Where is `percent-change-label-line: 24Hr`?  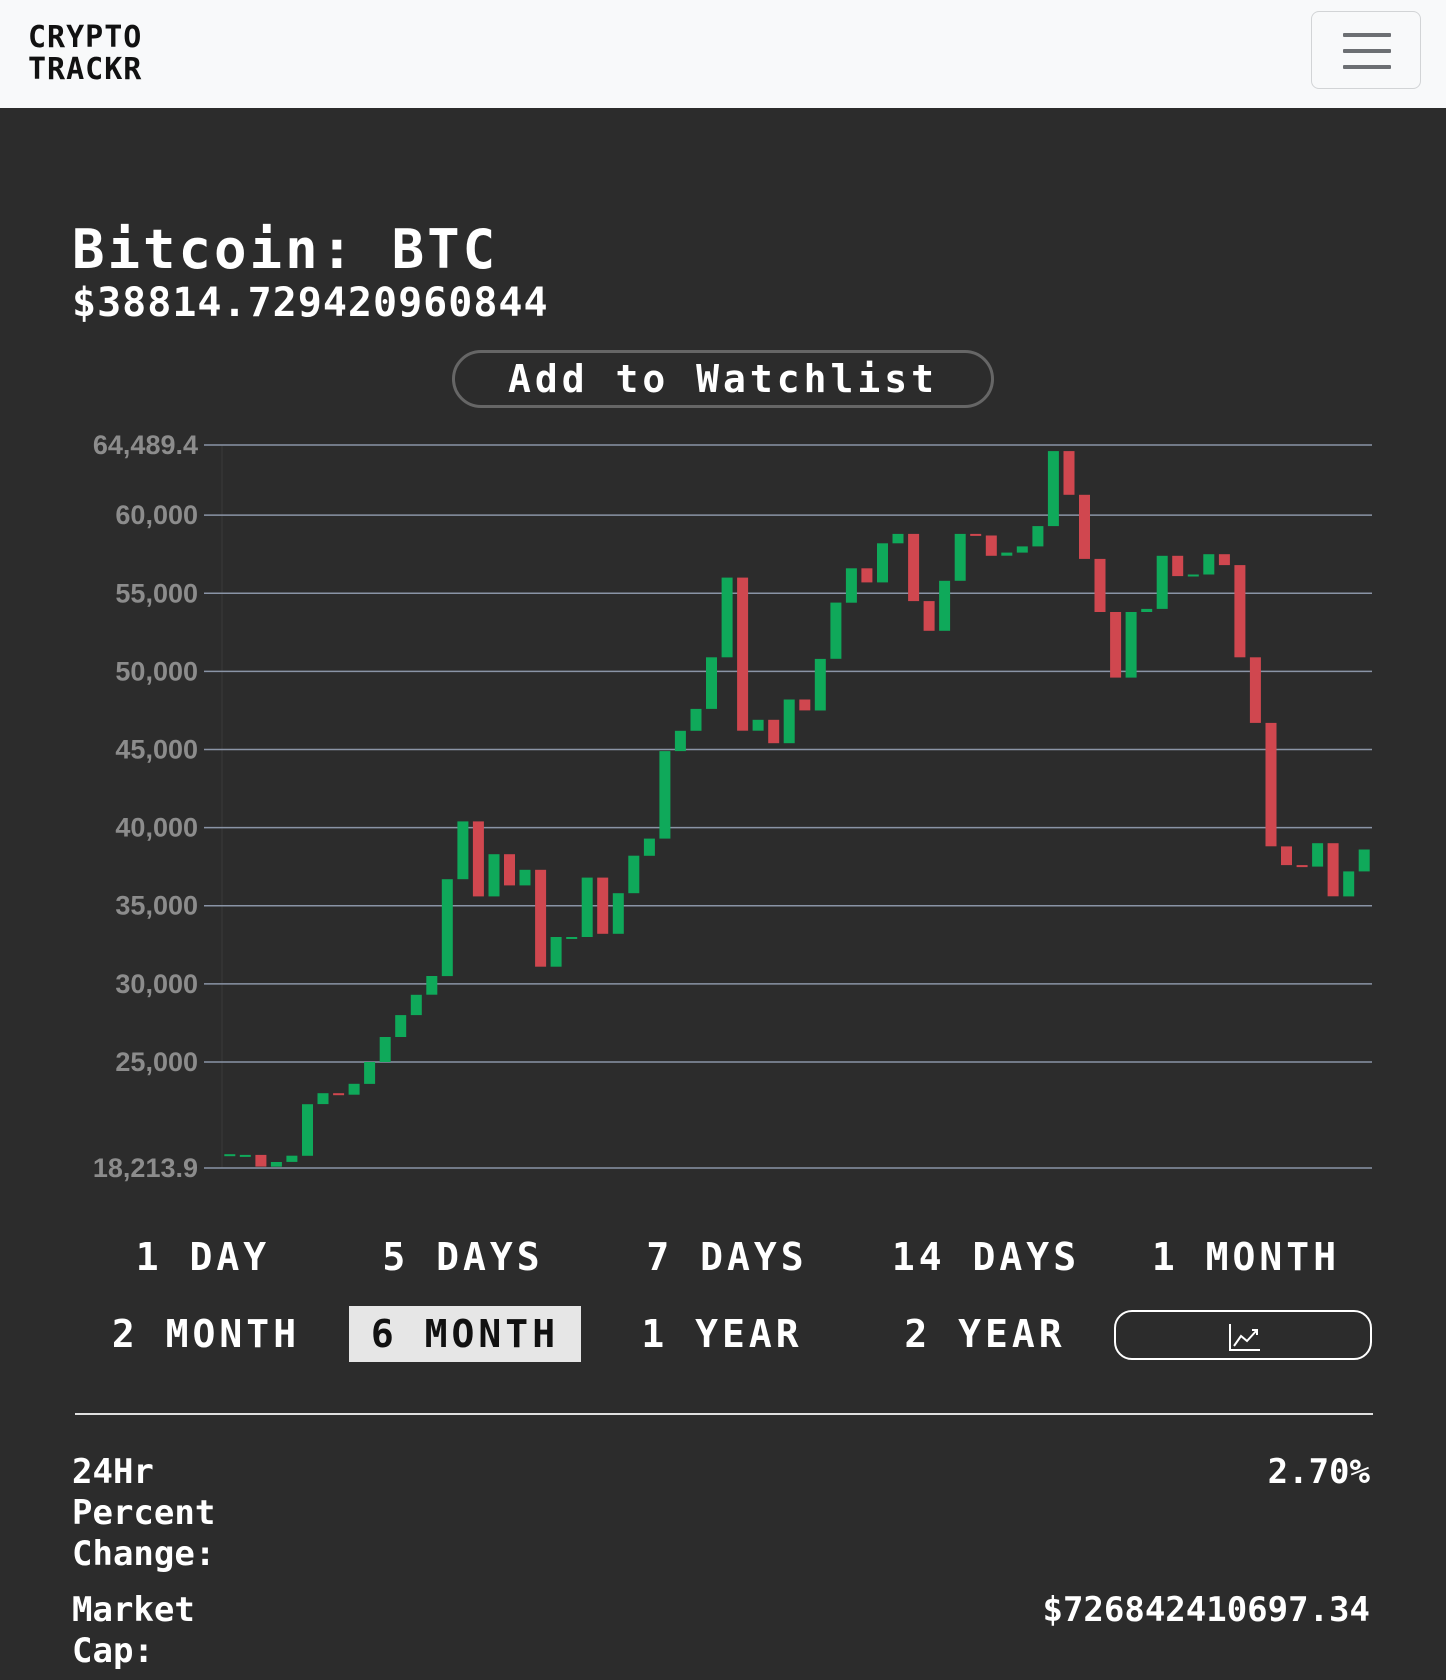 percent-change-label-line: 24Hr is located at coordinates (113, 1472).